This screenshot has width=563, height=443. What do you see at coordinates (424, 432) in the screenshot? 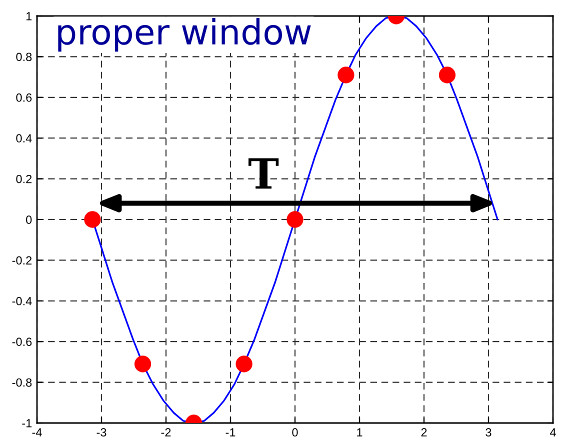
I see `x-tick-label: 2` at bounding box center [424, 432].